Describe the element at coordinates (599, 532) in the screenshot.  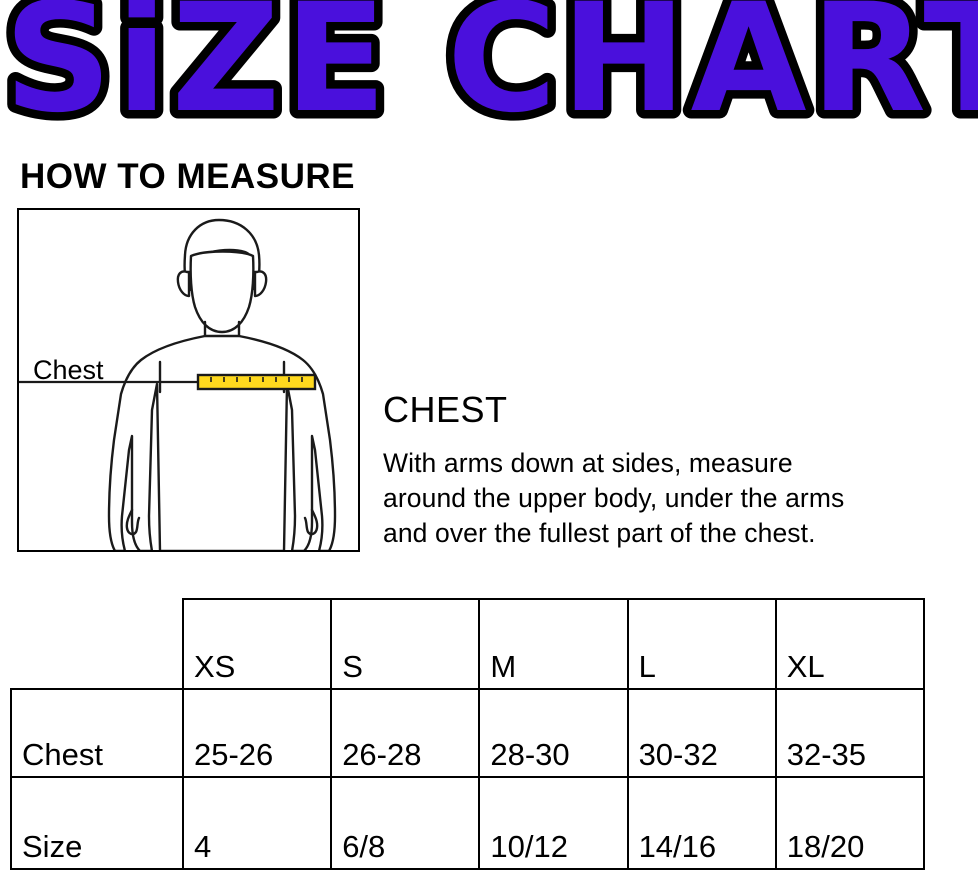
I see `chest-description-line-3: and over the fullest part of the chest.` at that location.